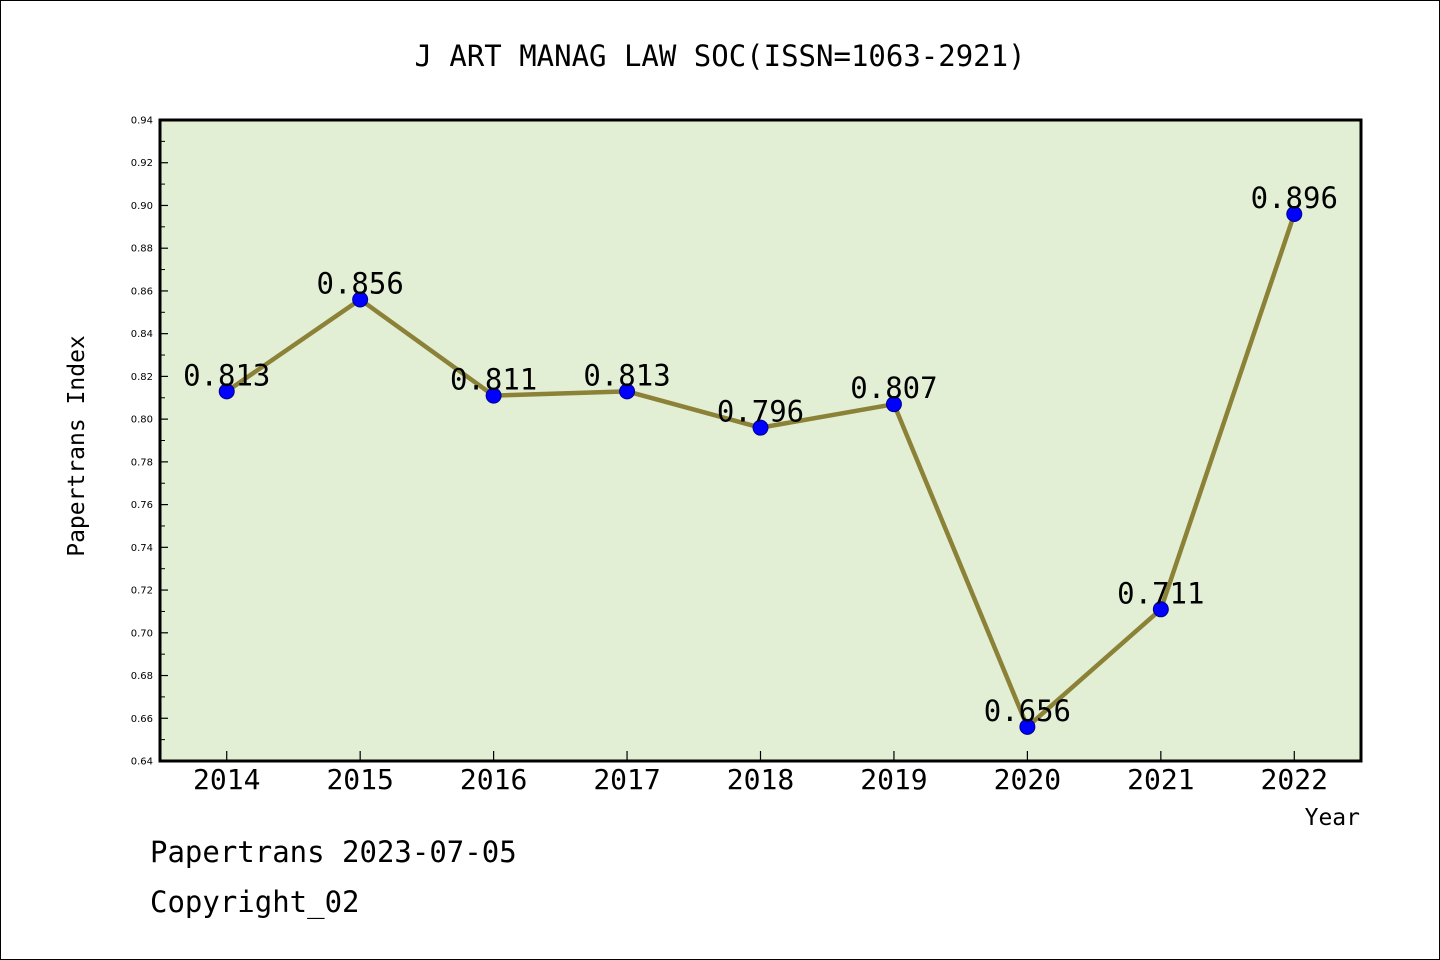 This screenshot has width=1440, height=960. I want to click on data-point-2017, so click(627, 391).